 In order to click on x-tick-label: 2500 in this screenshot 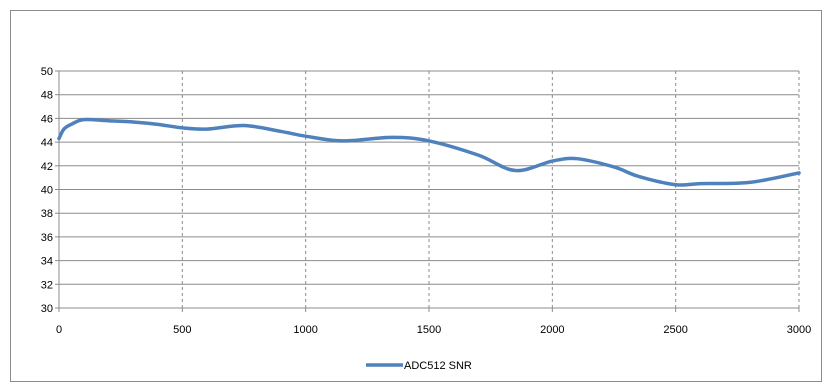, I will do `click(675, 330)`.